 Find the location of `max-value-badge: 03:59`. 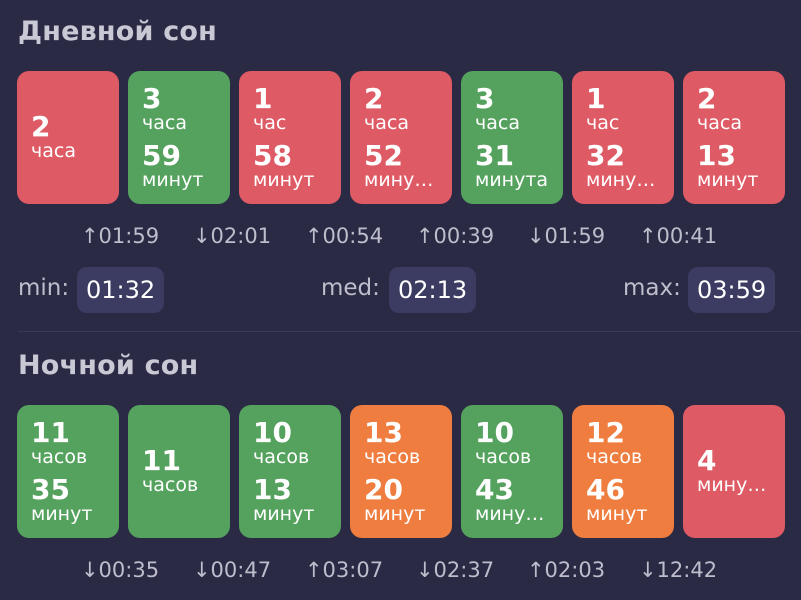

max-value-badge: 03:59 is located at coordinates (732, 290).